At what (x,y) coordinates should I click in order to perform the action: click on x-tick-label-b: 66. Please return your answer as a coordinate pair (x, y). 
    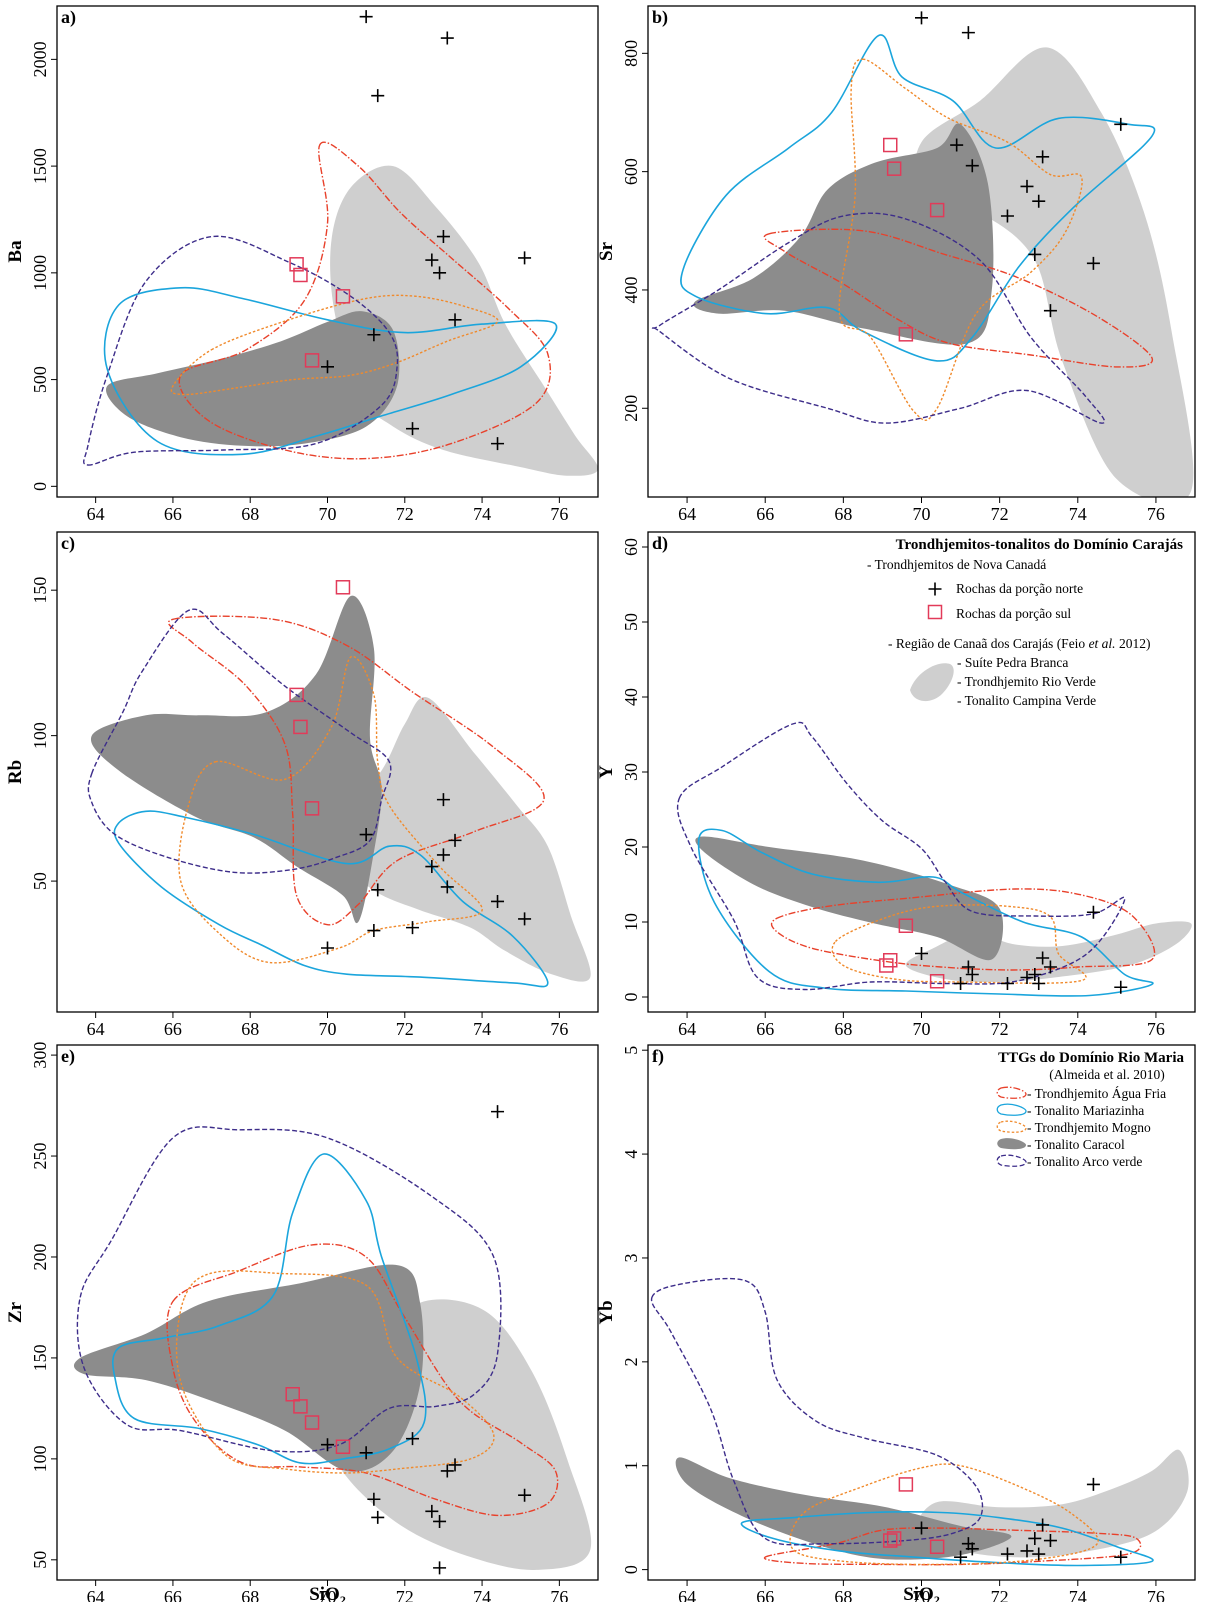
    Looking at the image, I should click on (765, 514).